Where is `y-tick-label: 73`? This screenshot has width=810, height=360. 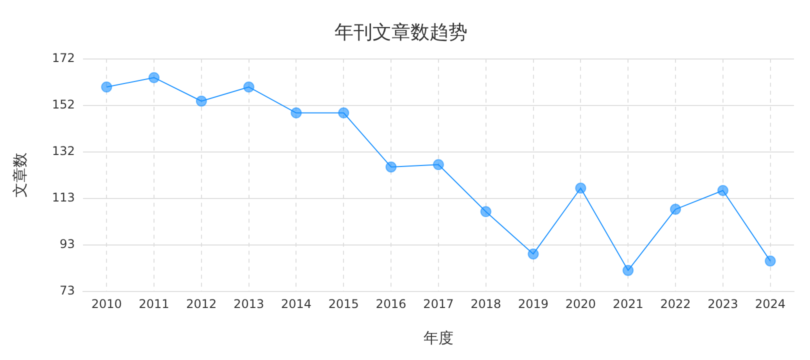
y-tick-label: 73 is located at coordinates (67, 291).